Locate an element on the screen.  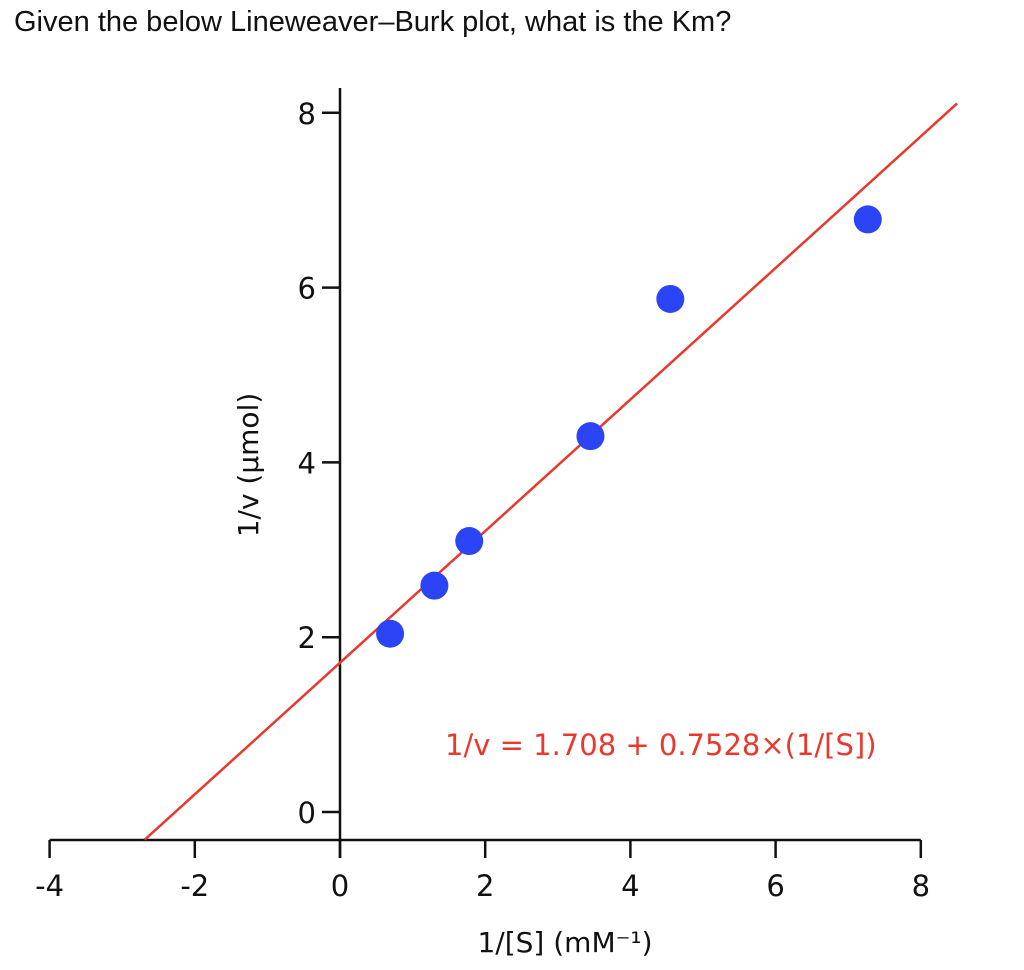
x-tick-label: 4 is located at coordinates (630, 886).